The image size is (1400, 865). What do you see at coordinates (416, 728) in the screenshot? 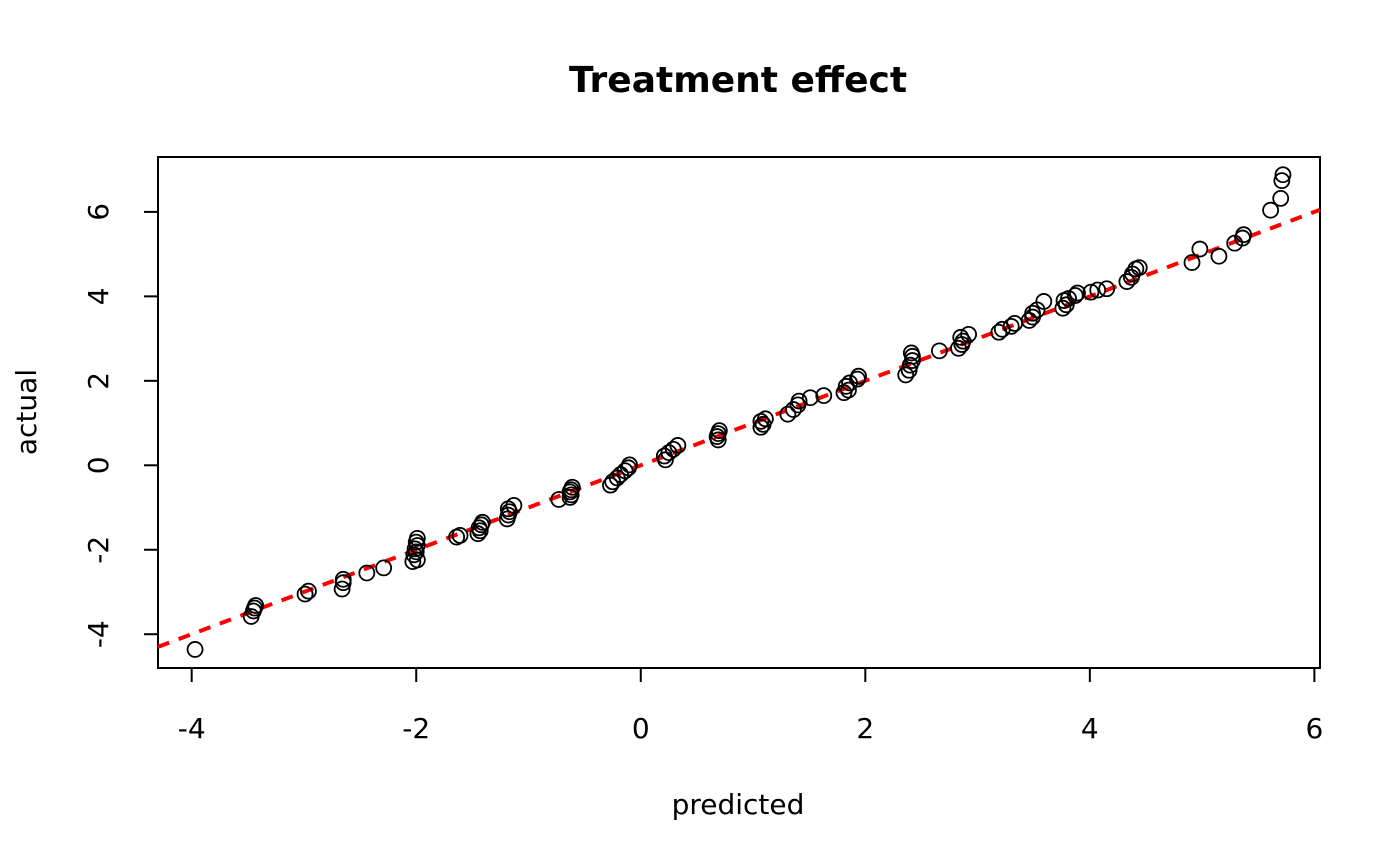
I see `x-tick-label: -2` at bounding box center [416, 728].